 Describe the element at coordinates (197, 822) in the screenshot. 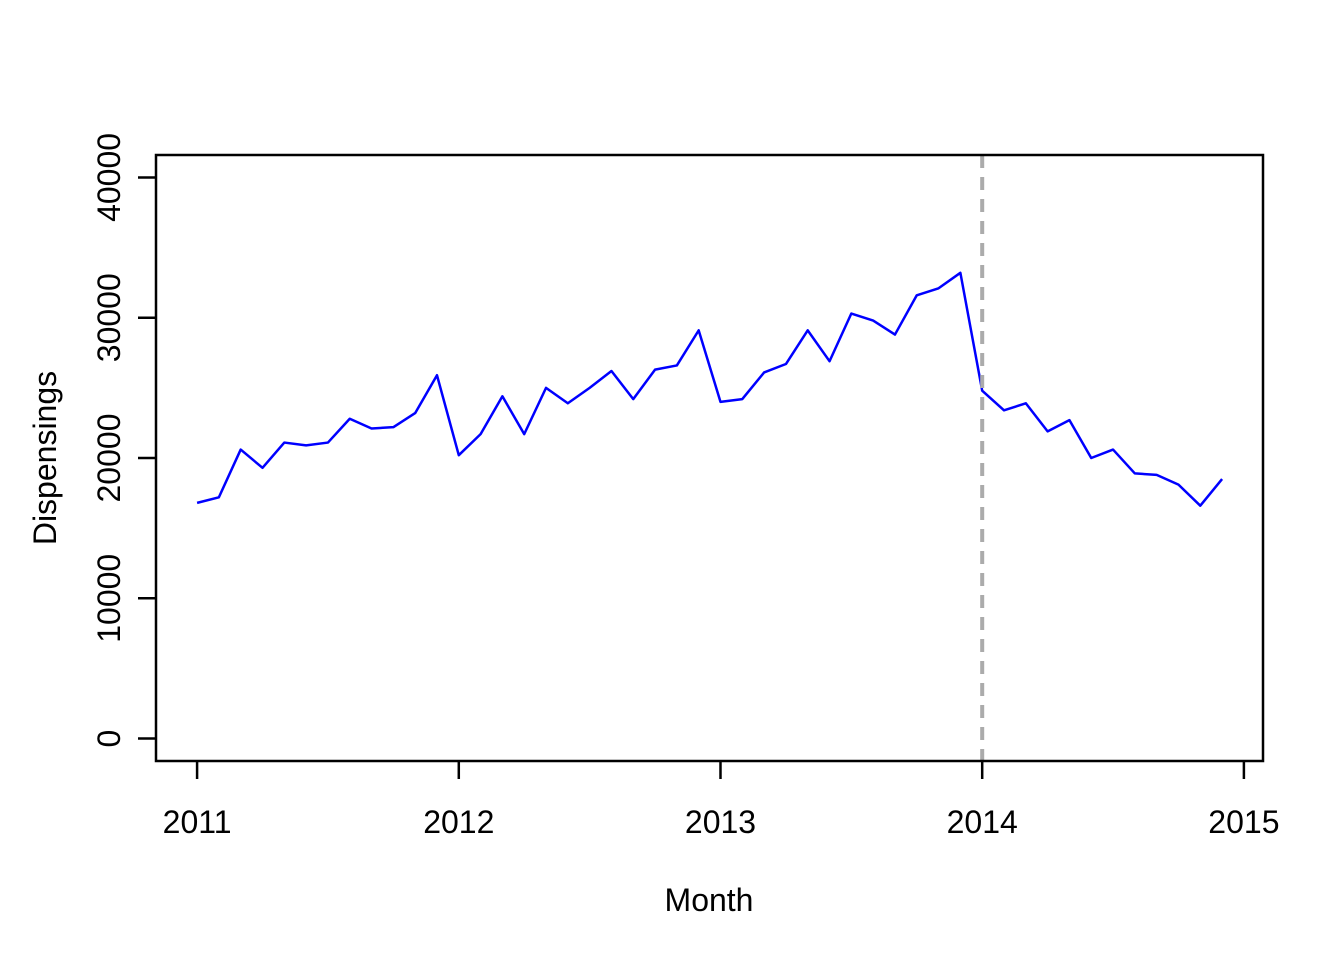

I see `x-tick-label: 2011` at that location.